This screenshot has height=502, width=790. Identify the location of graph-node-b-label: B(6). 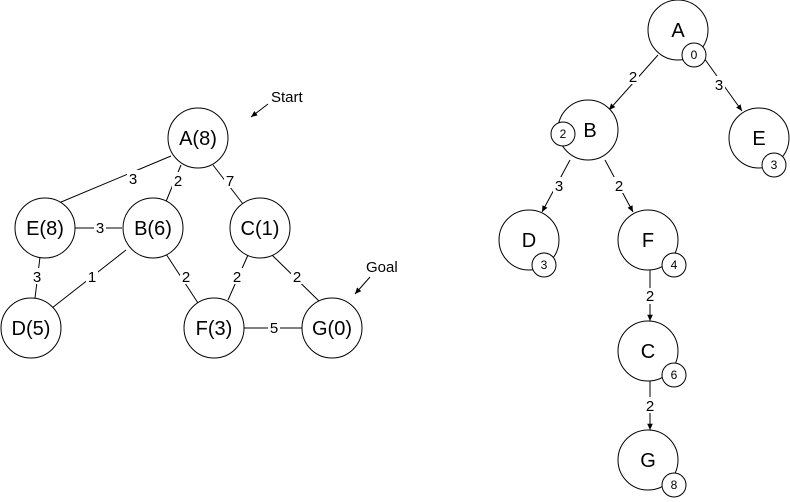
(153, 229).